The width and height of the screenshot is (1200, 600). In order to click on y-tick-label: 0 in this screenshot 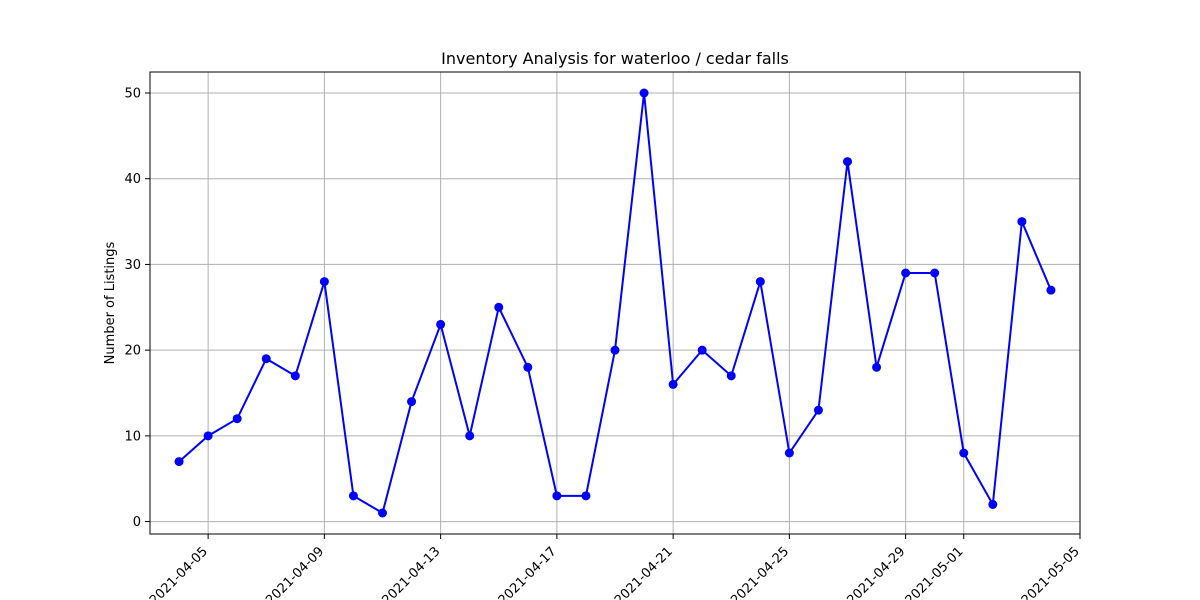, I will do `click(137, 522)`.